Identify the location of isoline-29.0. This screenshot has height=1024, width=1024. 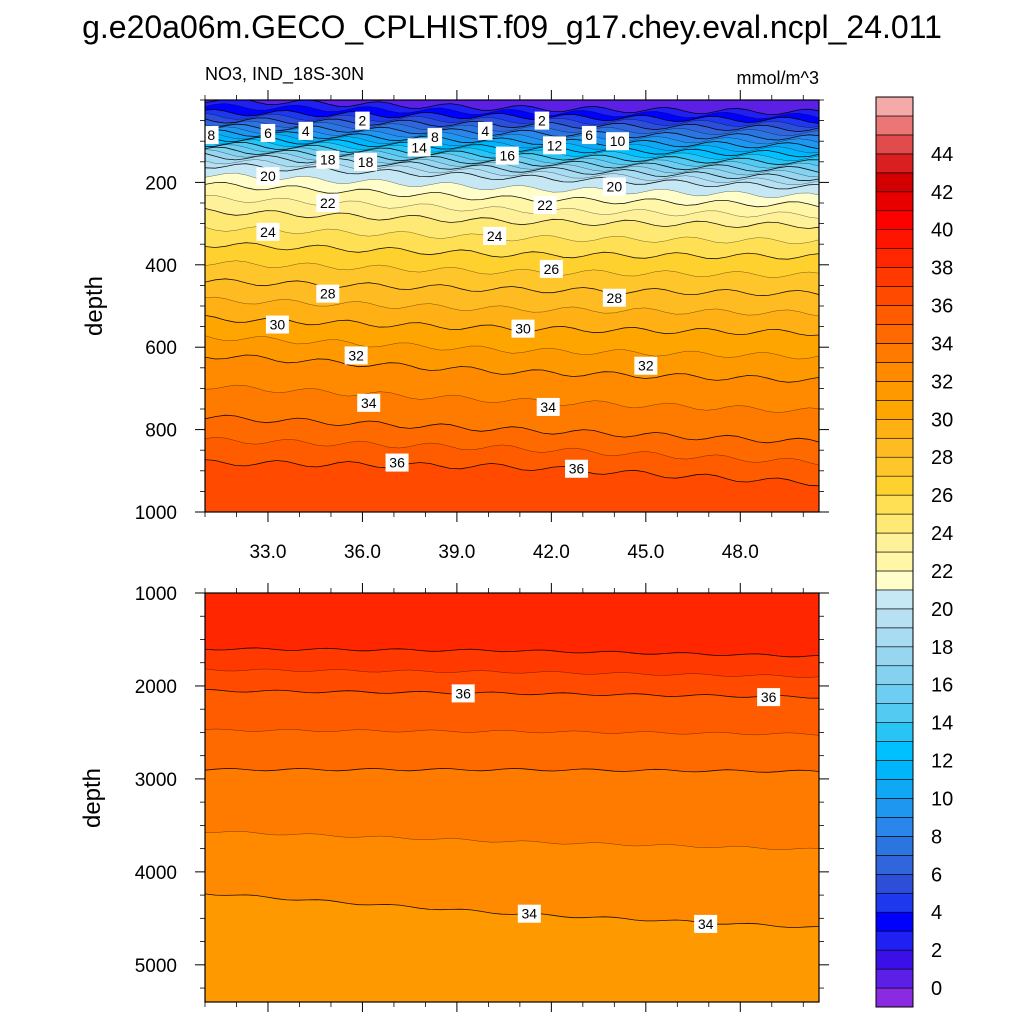
(512, 306).